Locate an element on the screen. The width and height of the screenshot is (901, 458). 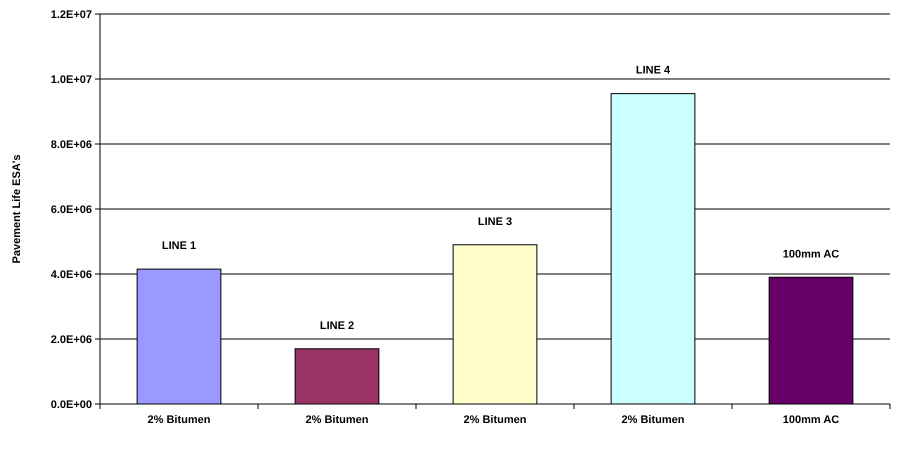
bar is located at coordinates (337, 376).